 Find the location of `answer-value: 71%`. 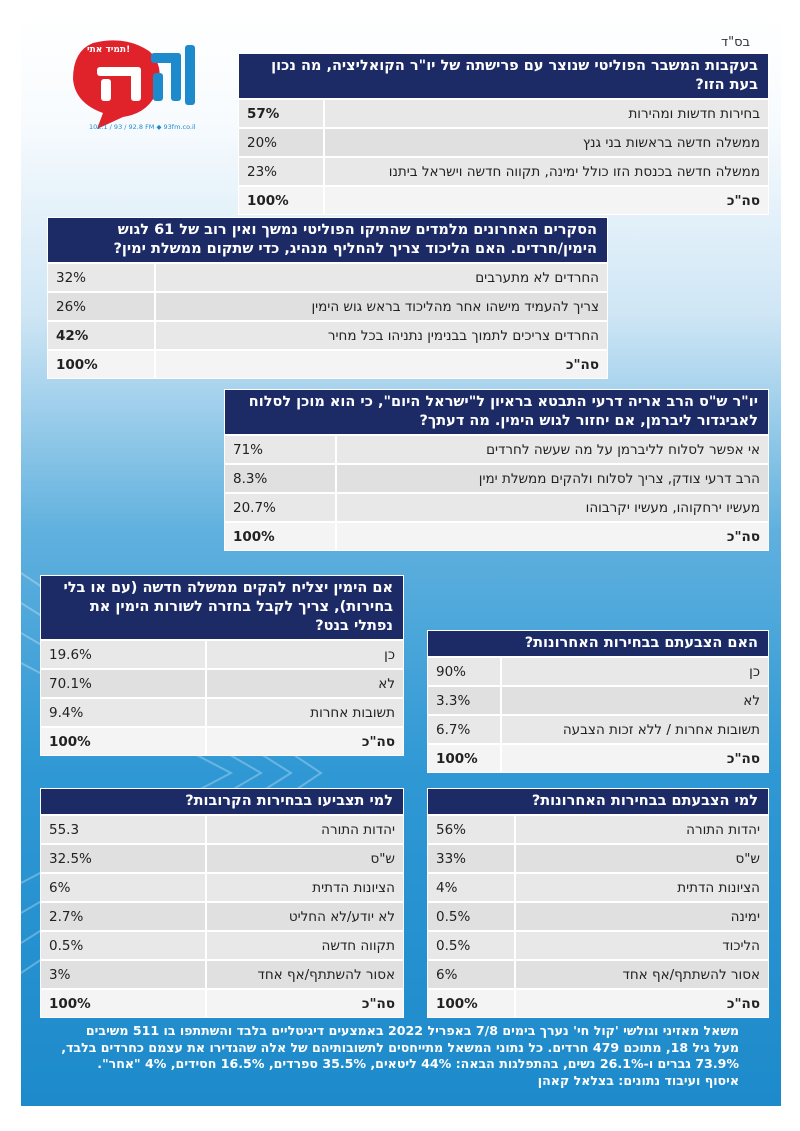

answer-value: 71% is located at coordinates (280, 449).